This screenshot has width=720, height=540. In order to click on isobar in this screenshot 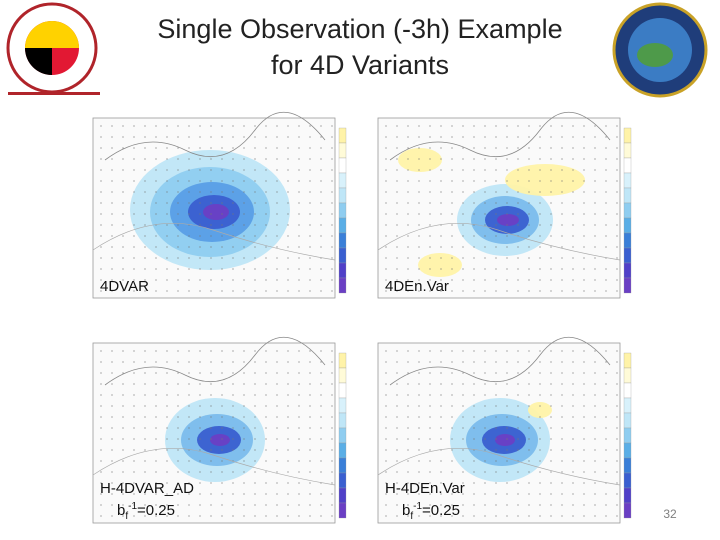, I will do `click(499, 241)`.